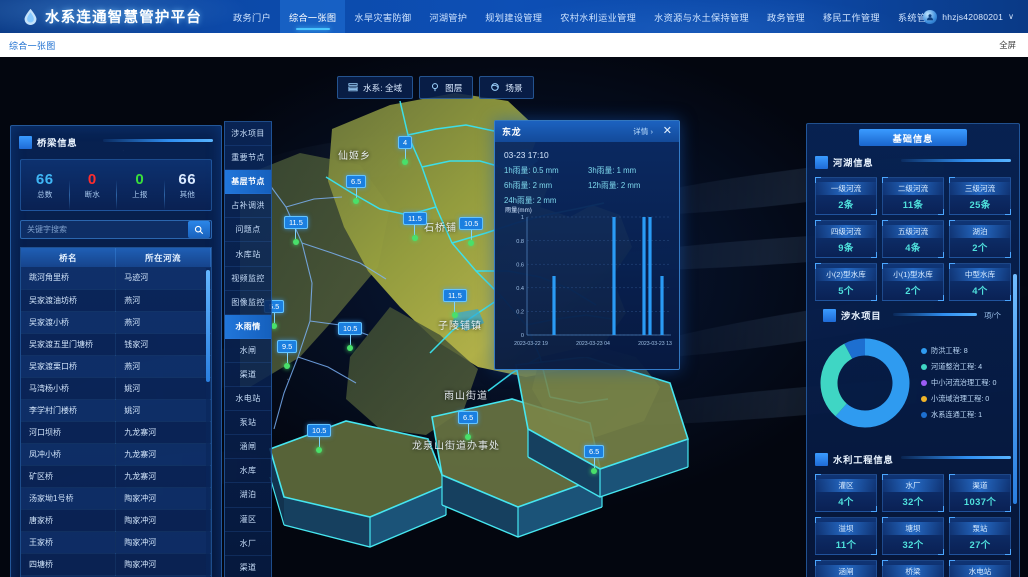 Image resolution: width=1028 pixels, height=577 pixels. I want to click on map-pin-4: 11.5, so click(296, 230).